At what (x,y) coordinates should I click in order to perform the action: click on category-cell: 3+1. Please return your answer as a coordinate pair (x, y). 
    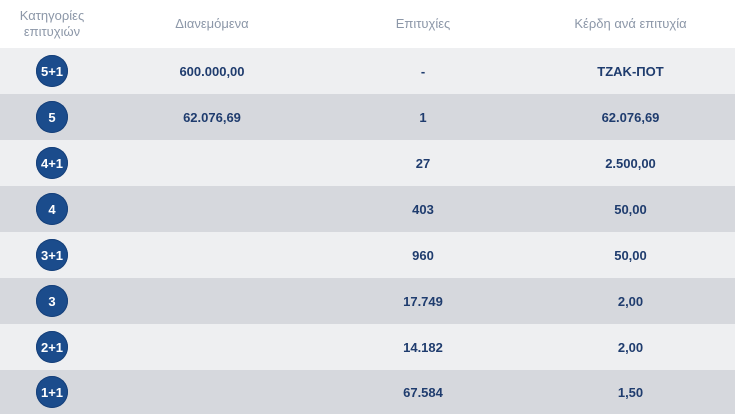
    Looking at the image, I should click on (52, 255).